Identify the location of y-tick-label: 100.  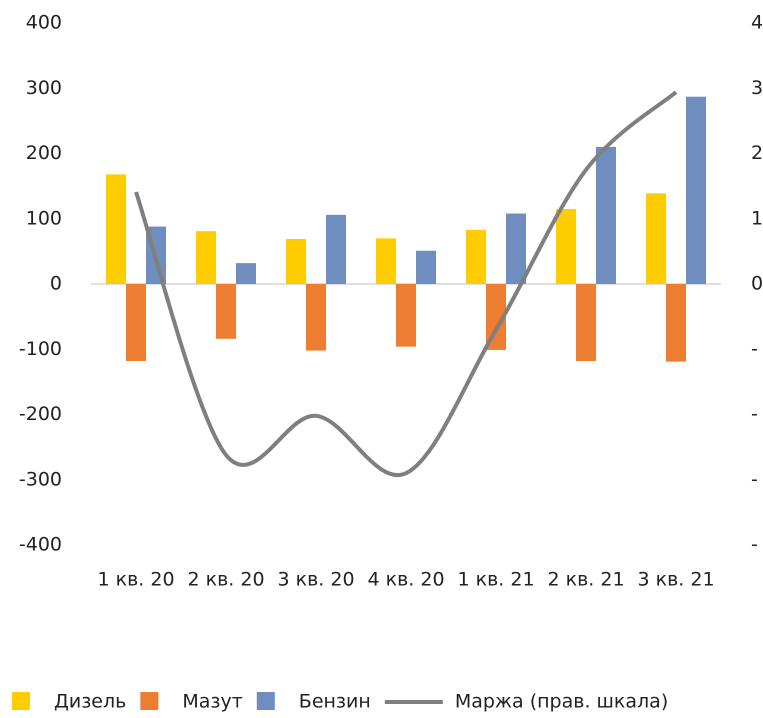
(44, 218).